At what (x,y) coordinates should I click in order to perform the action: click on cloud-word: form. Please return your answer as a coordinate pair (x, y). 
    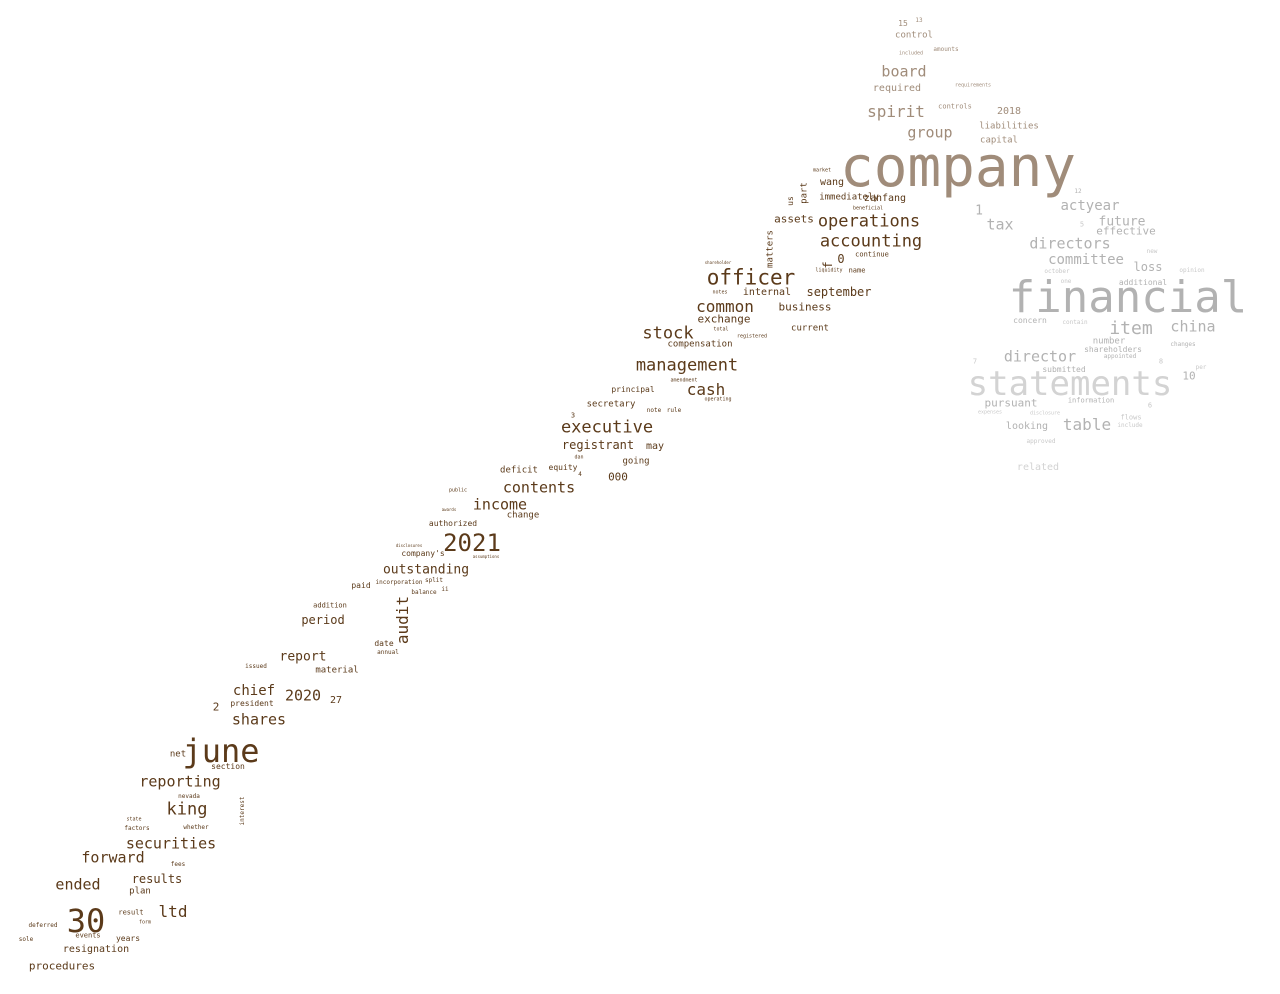
    Looking at the image, I should click on (145, 922).